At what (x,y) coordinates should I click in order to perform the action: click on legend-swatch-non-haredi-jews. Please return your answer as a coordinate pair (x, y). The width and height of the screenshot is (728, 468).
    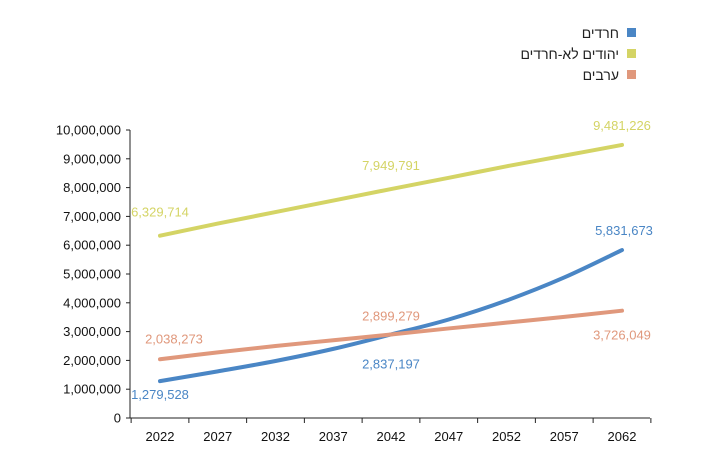
    Looking at the image, I should click on (631, 53).